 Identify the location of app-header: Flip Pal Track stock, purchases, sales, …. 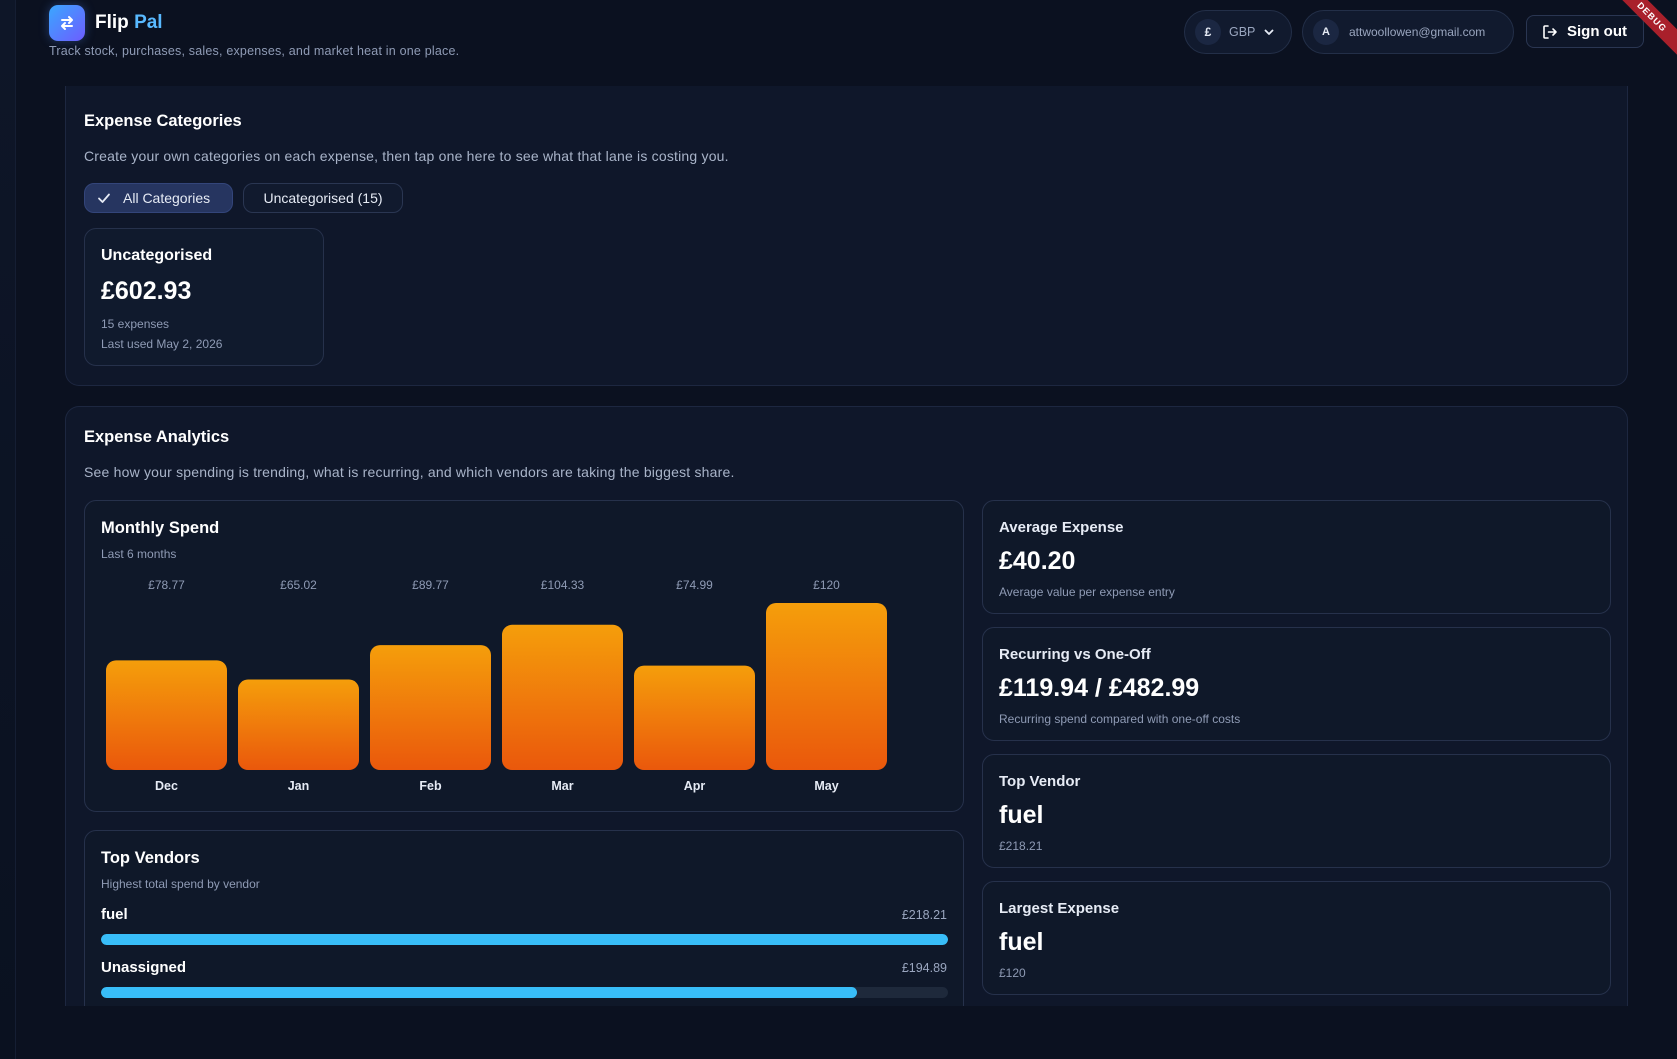
(846, 48).